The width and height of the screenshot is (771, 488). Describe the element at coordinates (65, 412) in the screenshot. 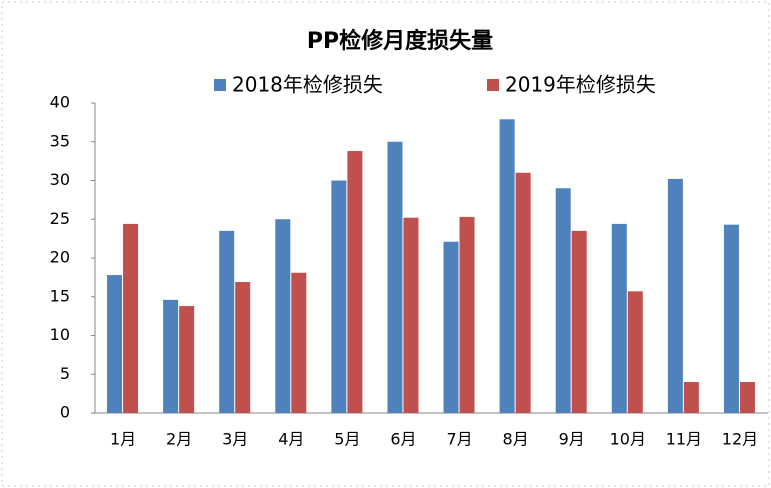

I see `y-tick-label: 0` at that location.